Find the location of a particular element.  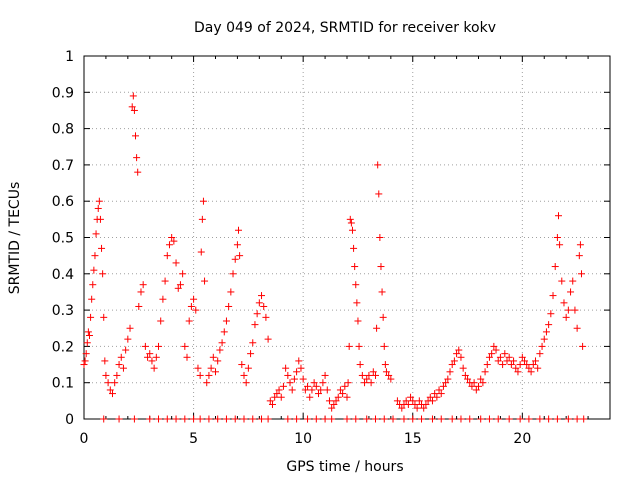

y-tick-label: 0.6 is located at coordinates (63, 202).